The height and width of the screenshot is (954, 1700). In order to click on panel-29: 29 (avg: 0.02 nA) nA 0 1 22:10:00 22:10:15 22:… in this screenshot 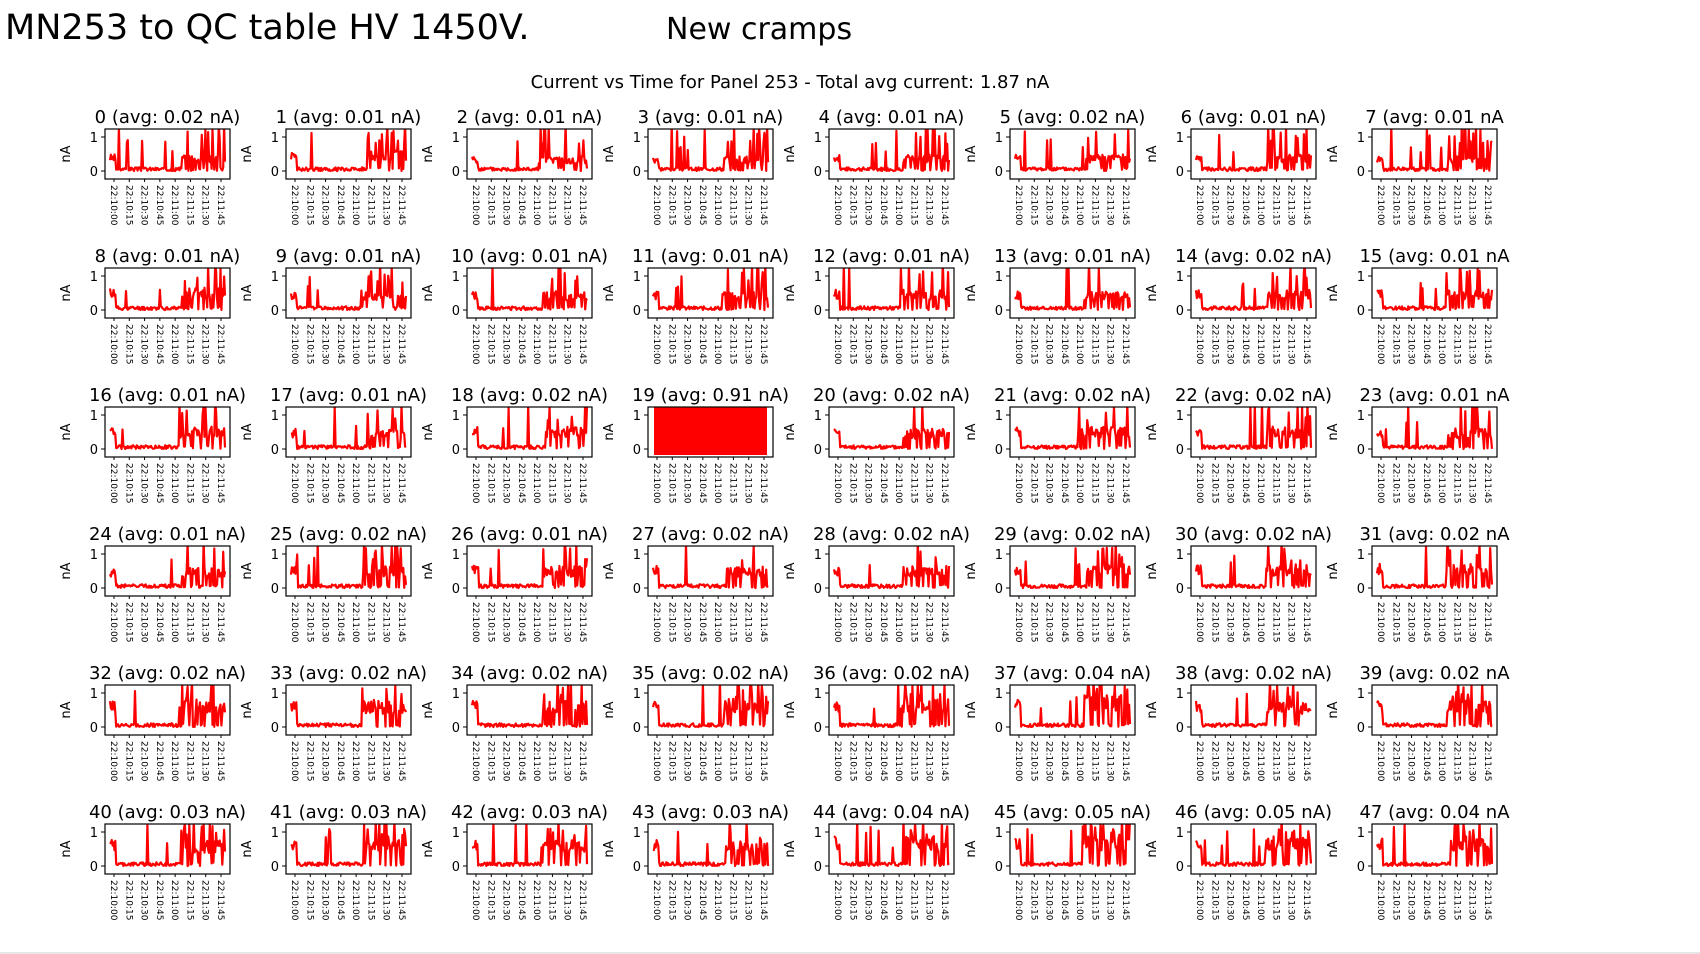, I will do `click(1057, 583)`.